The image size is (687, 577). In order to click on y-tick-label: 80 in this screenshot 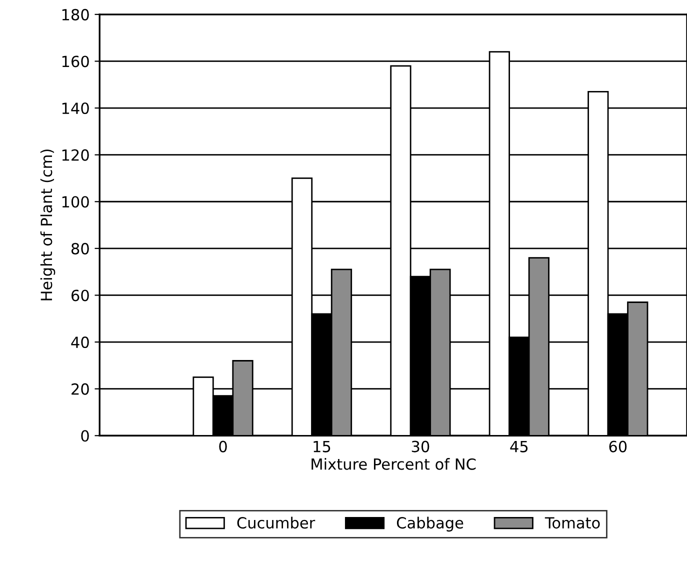, I will do `click(80, 248)`.